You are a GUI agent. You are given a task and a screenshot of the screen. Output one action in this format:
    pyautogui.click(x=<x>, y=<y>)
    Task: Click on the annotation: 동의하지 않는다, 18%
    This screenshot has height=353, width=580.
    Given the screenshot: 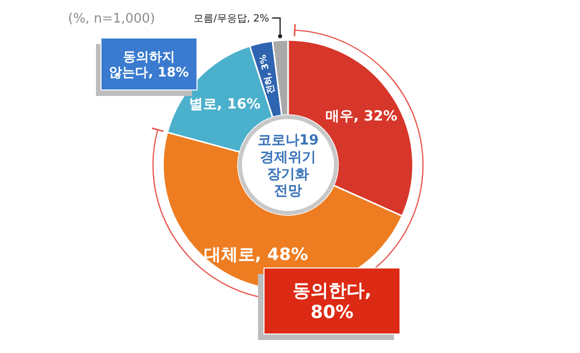 What is the action you would take?
    pyautogui.click(x=149, y=65)
    